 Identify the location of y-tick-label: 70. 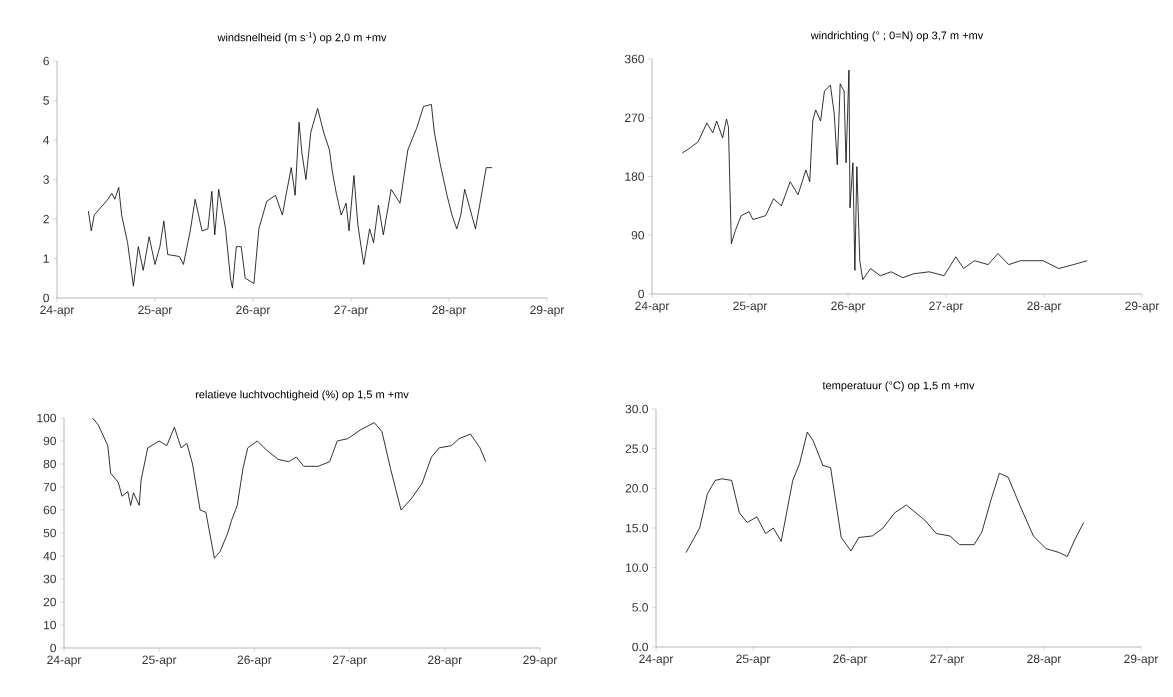
(49, 487).